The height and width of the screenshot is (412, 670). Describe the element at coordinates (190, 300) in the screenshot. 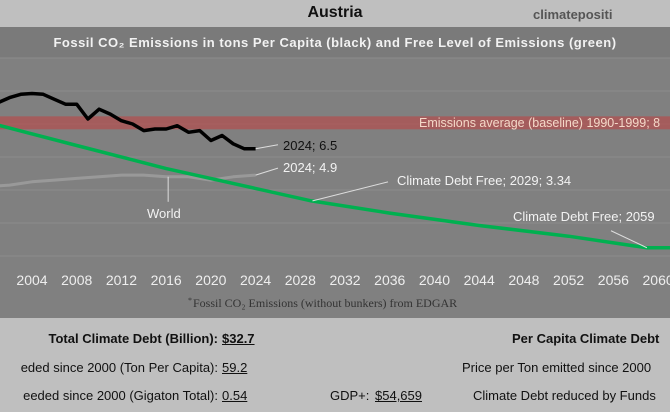

I see `footnote-mark: *` at that location.